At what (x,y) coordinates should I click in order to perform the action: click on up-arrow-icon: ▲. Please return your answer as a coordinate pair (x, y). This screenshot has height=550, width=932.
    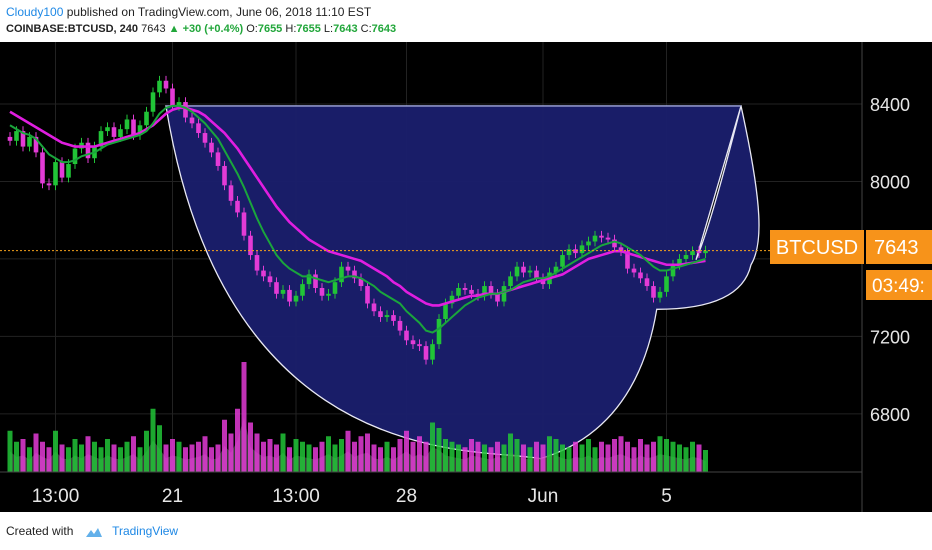
    Looking at the image, I should click on (174, 29).